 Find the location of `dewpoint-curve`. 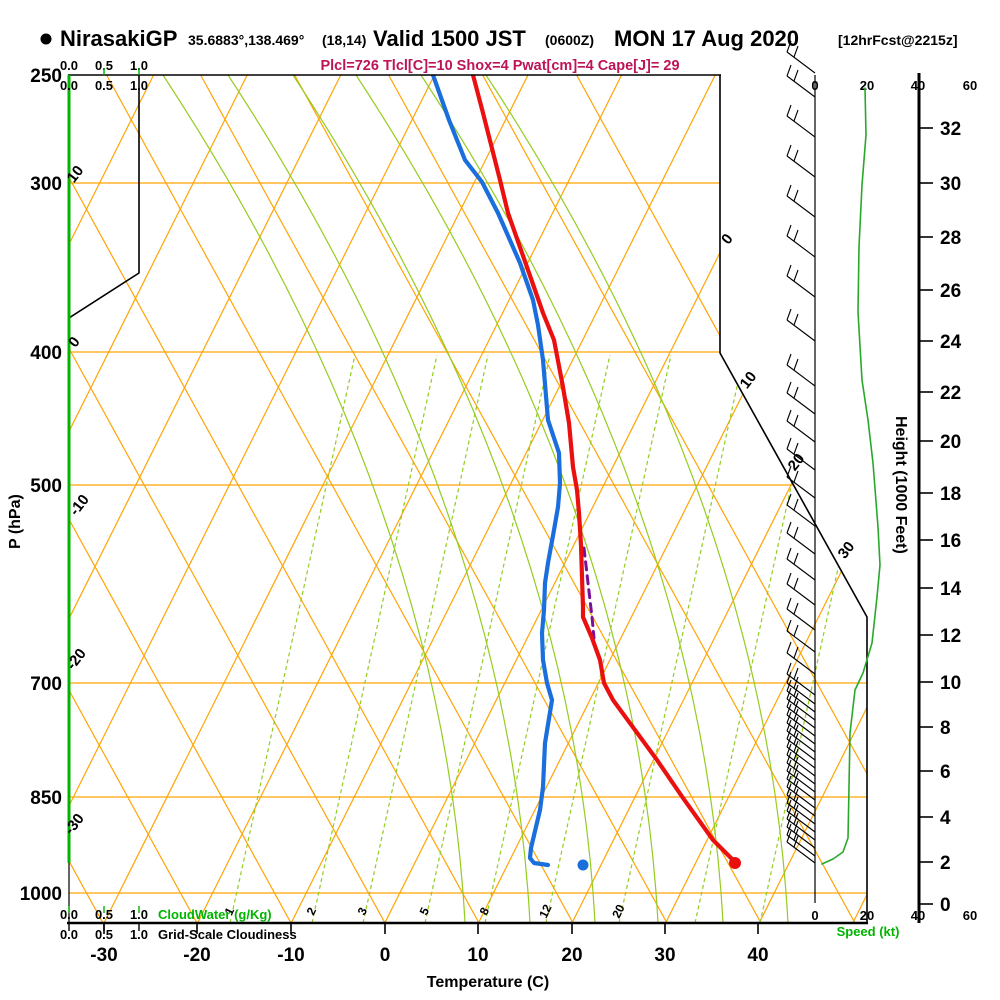

dewpoint-curve is located at coordinates (496, 471).